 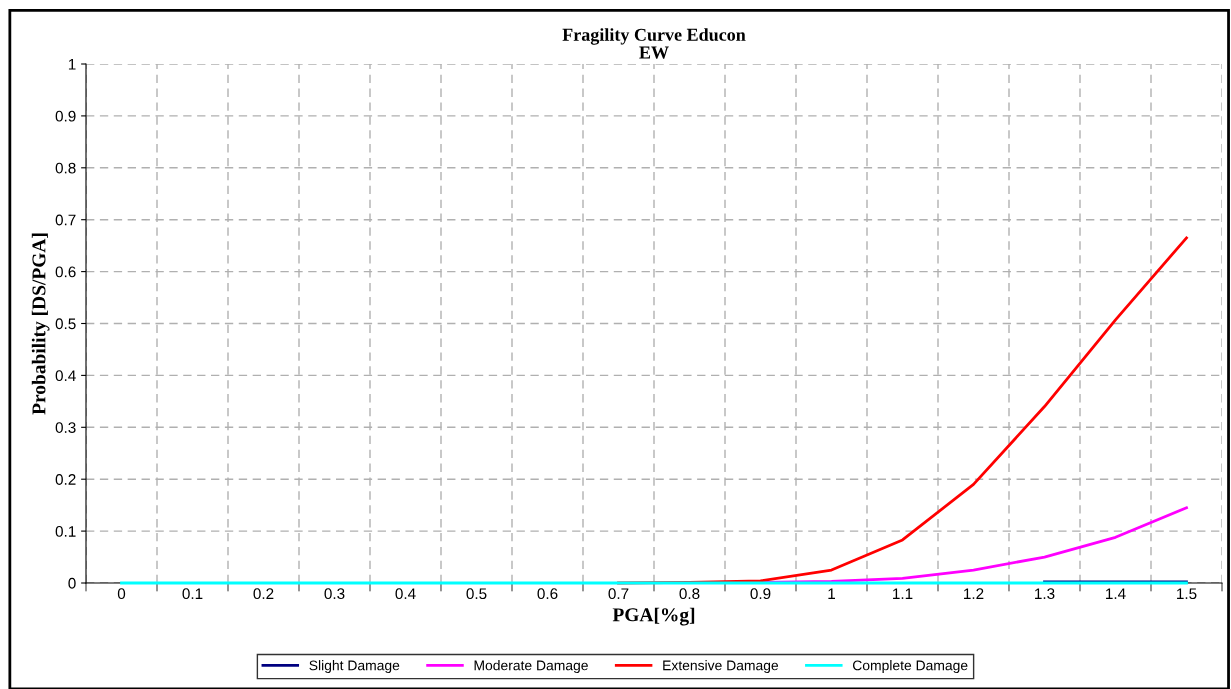 I want to click on x-tick-label: 0.8, so click(x=689, y=594).